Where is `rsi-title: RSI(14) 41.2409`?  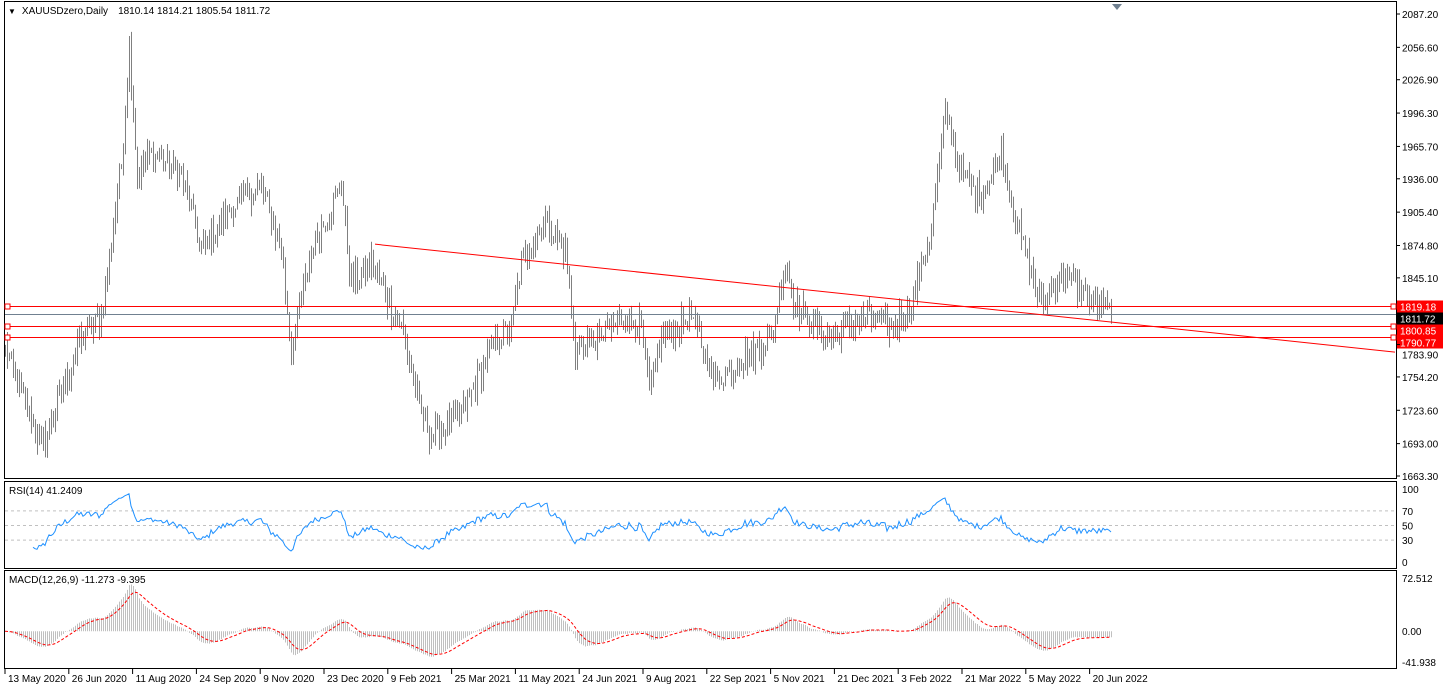 rsi-title: RSI(14) 41.2409 is located at coordinates (46, 491).